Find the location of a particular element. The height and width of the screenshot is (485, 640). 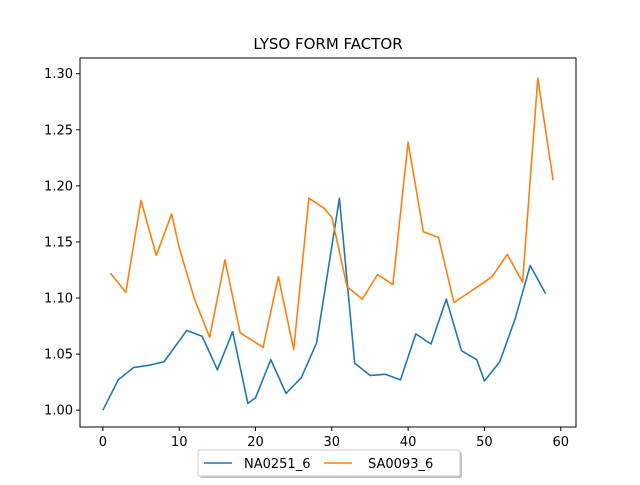

x-tick-label: 10 is located at coordinates (179, 442).